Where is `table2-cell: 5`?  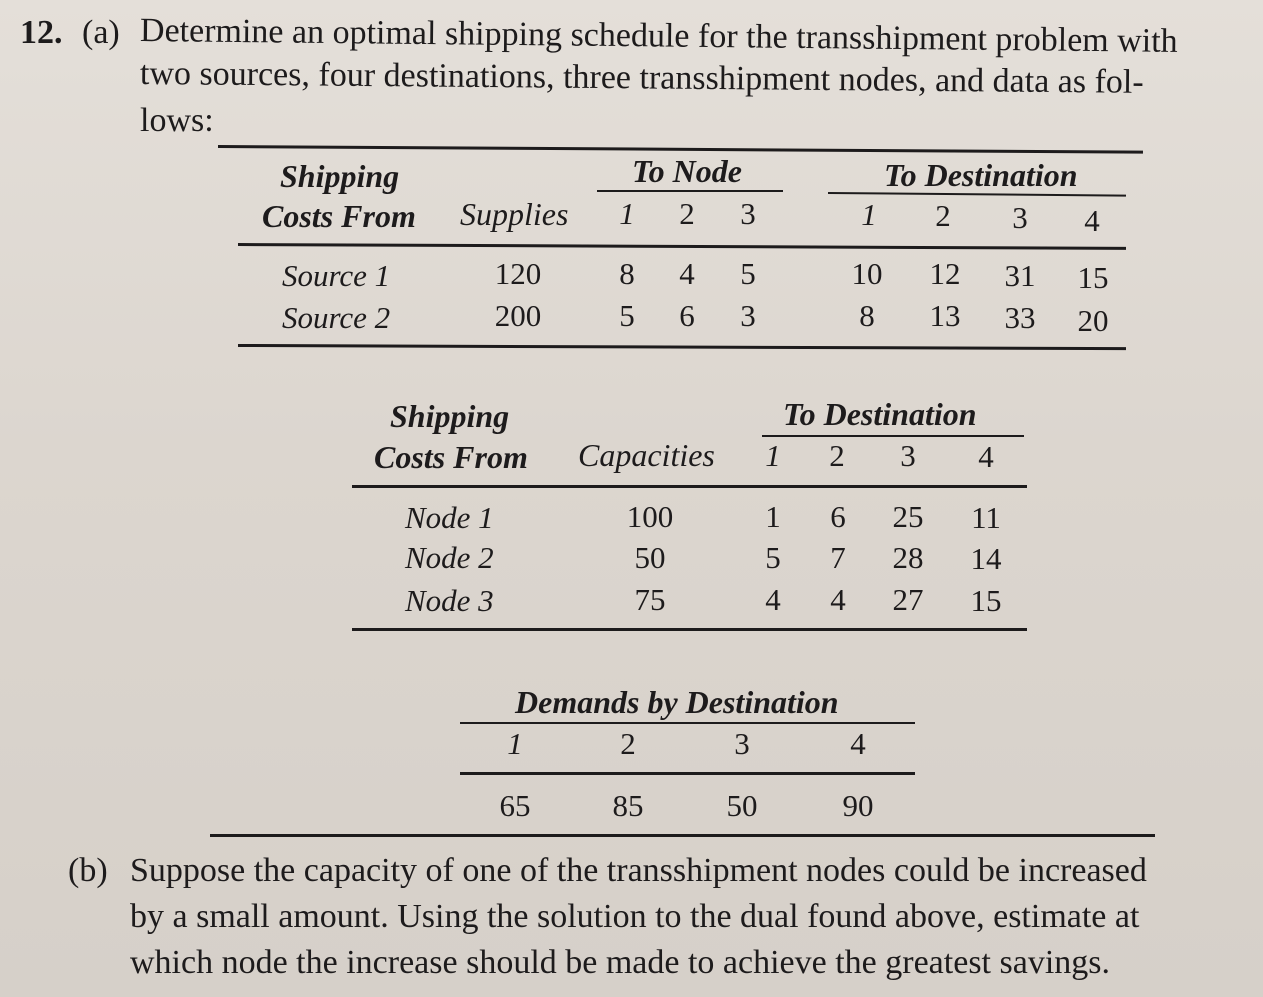
table2-cell: 5 is located at coordinates (773, 557).